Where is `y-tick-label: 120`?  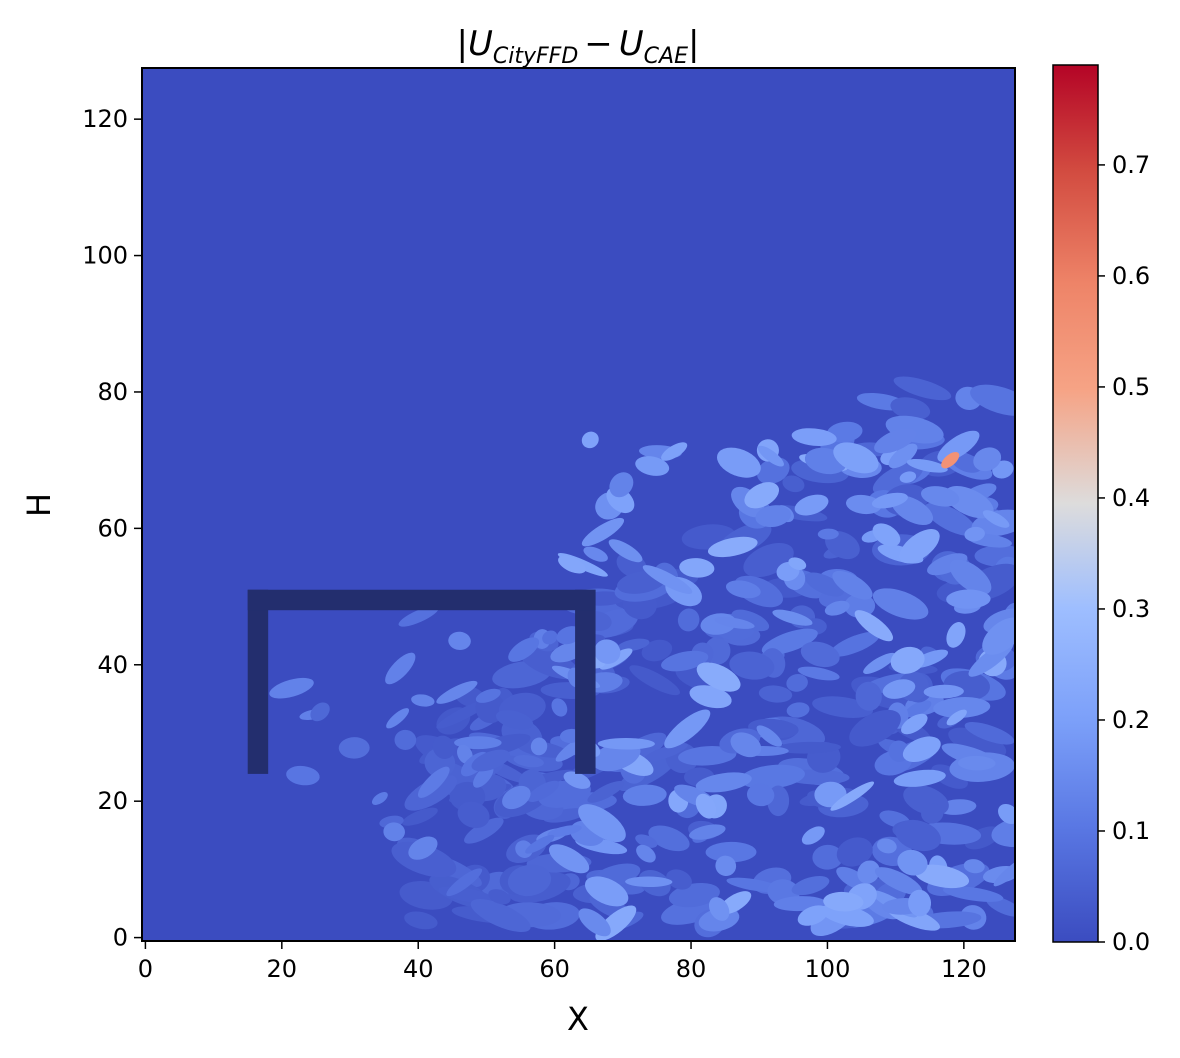 y-tick-label: 120 is located at coordinates (105, 119).